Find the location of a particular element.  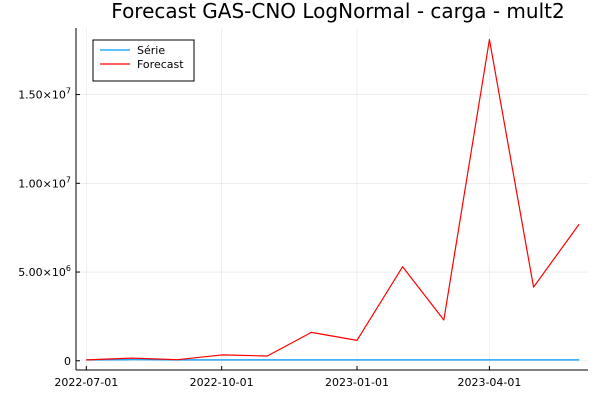

x-tick-label: 2023-04-01 is located at coordinates (489, 382).